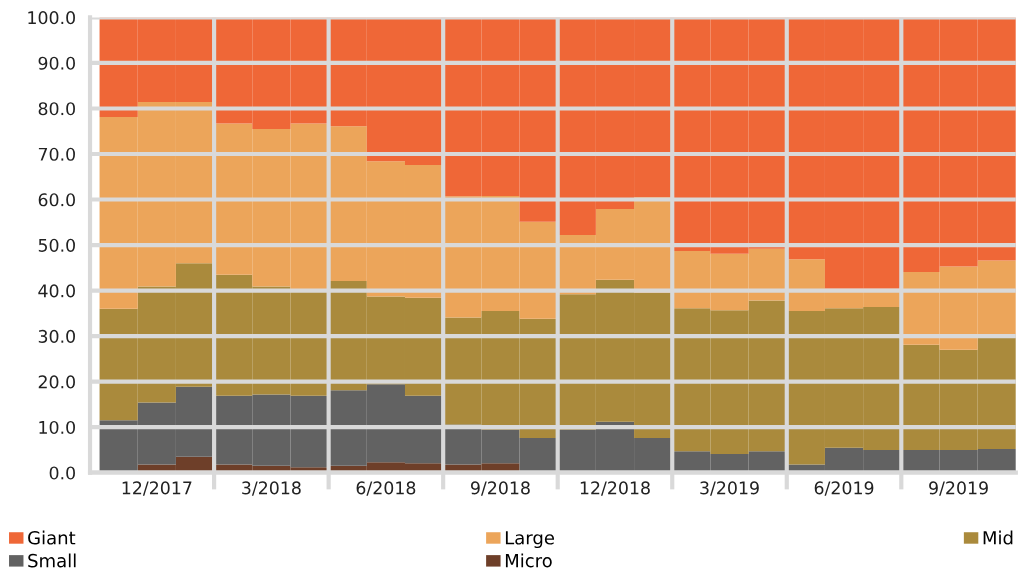 Image resolution: width=1023 pixels, height=580 pixels. I want to click on y-tick-label: 60.0, so click(56, 200).